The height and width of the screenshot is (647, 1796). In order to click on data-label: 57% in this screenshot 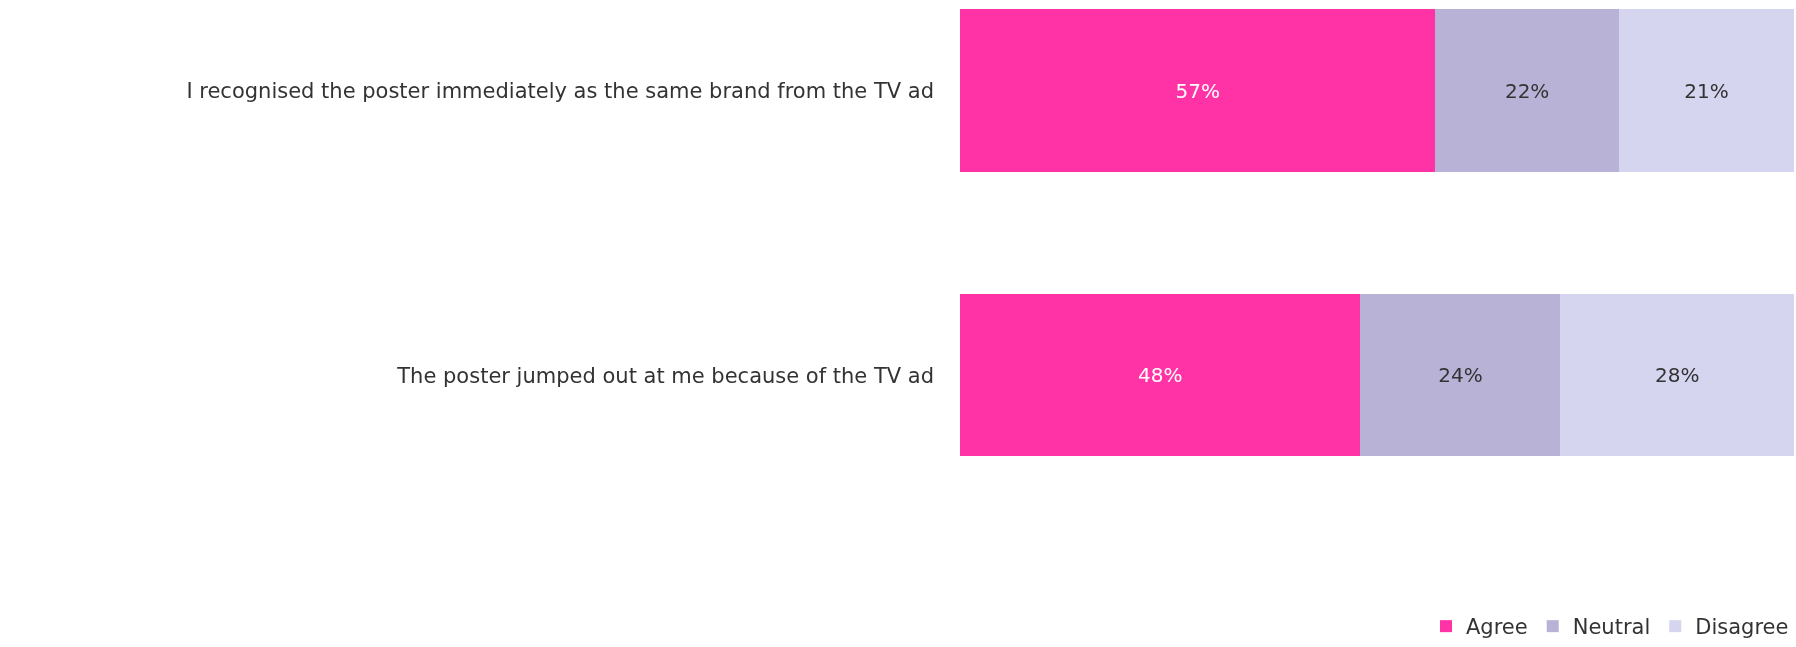, I will do `click(1197, 90)`.